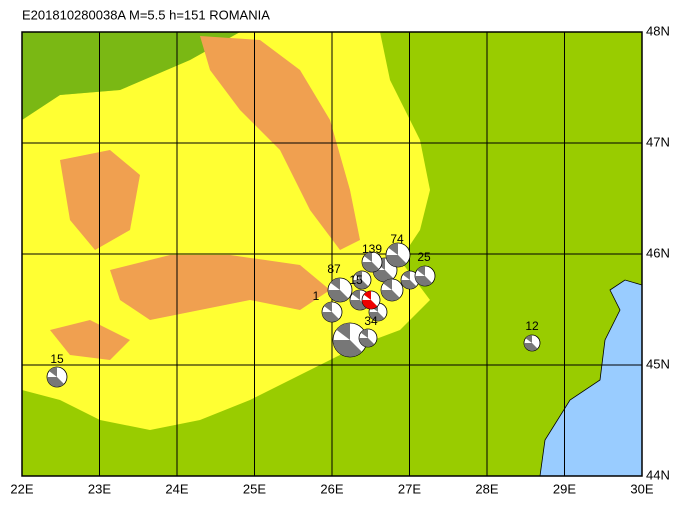 The height and width of the screenshot is (505, 689). Describe the element at coordinates (334, 269) in the screenshot. I see `event-depth-label: 87` at that location.